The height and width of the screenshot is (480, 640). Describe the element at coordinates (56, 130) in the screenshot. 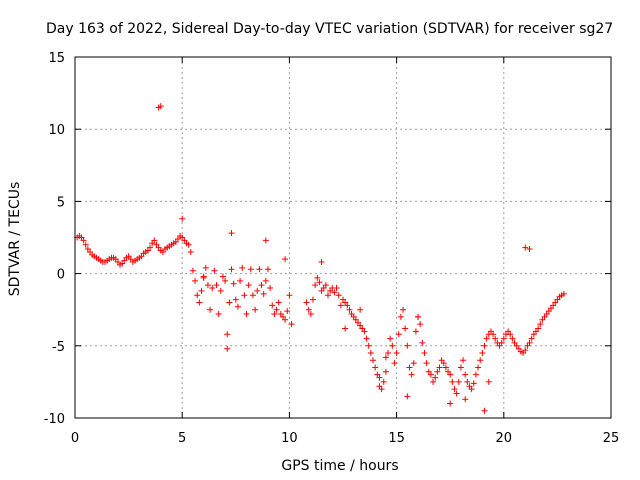

I see `y-tick-label: 10` at that location.